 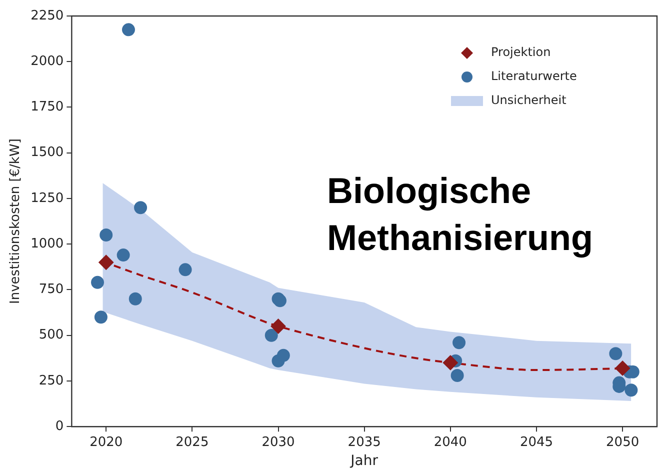 What do you see at coordinates (623, 442) in the screenshot?
I see `x-tick-label: 2050` at bounding box center [623, 442].